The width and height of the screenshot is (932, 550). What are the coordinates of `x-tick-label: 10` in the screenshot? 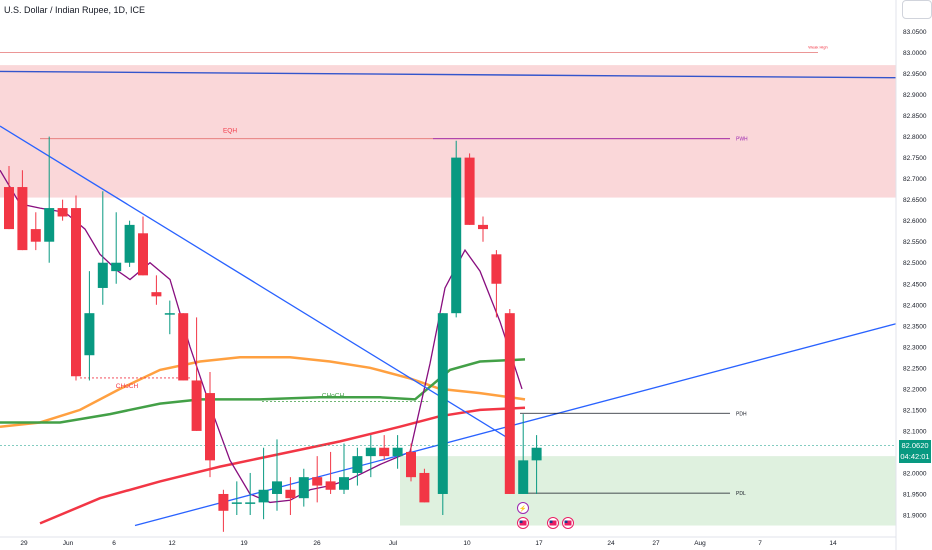 It's located at (467, 543).